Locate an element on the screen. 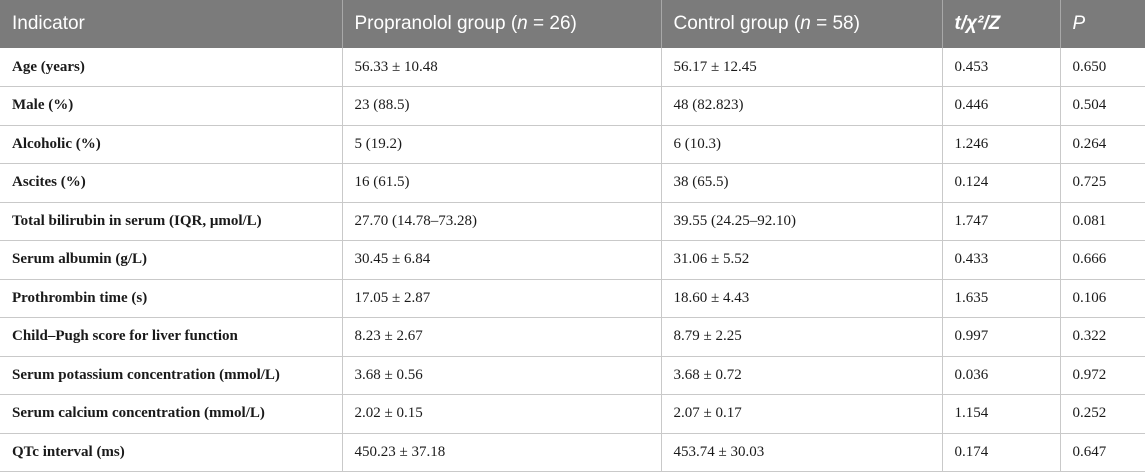 The height and width of the screenshot is (472, 1145). table-row: Male (%) 23 (88.5) 48 (82.823) 0.446 0.504 is located at coordinates (572, 106).